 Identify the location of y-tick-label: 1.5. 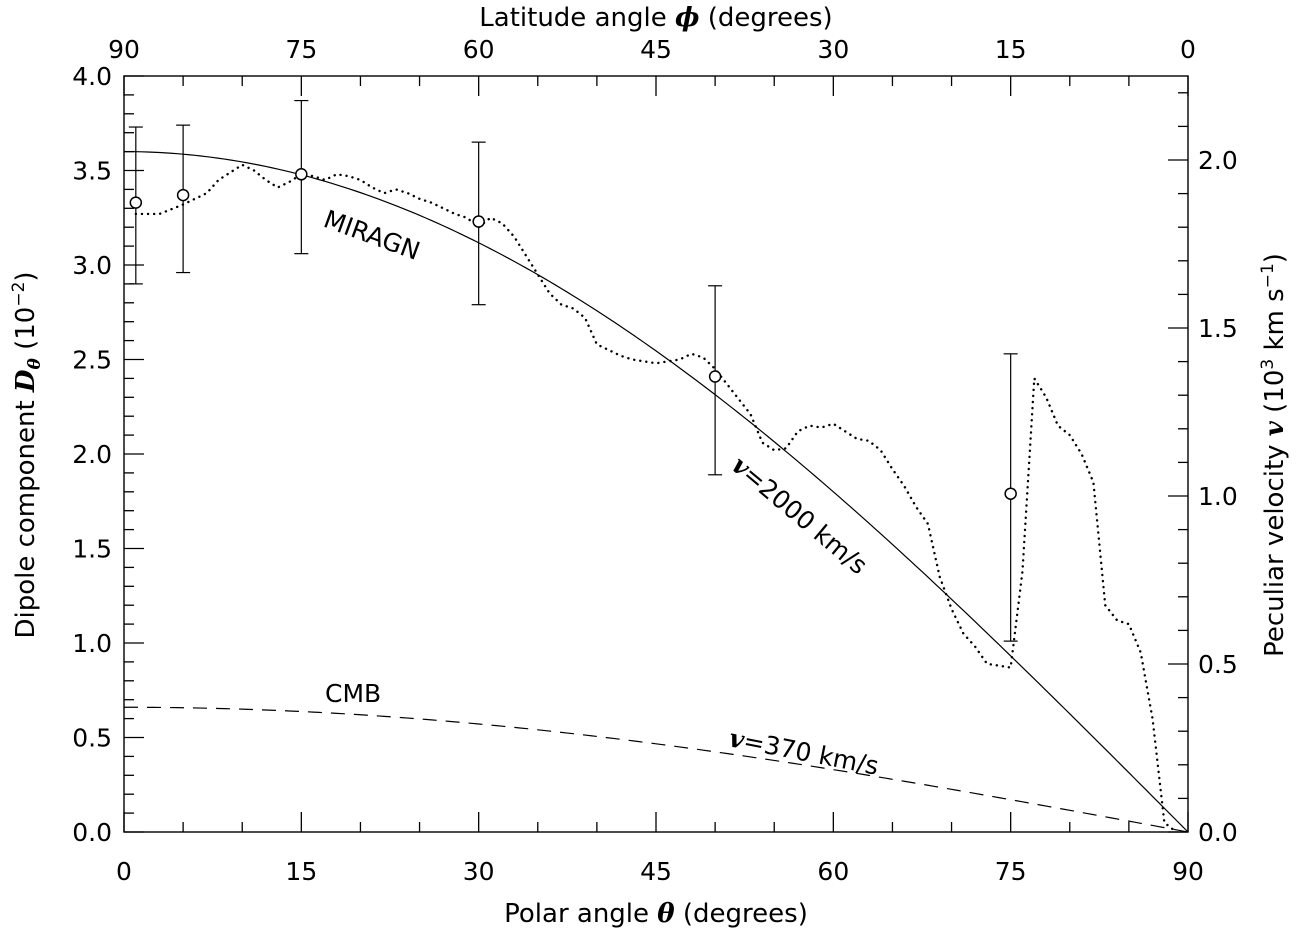
(92, 549).